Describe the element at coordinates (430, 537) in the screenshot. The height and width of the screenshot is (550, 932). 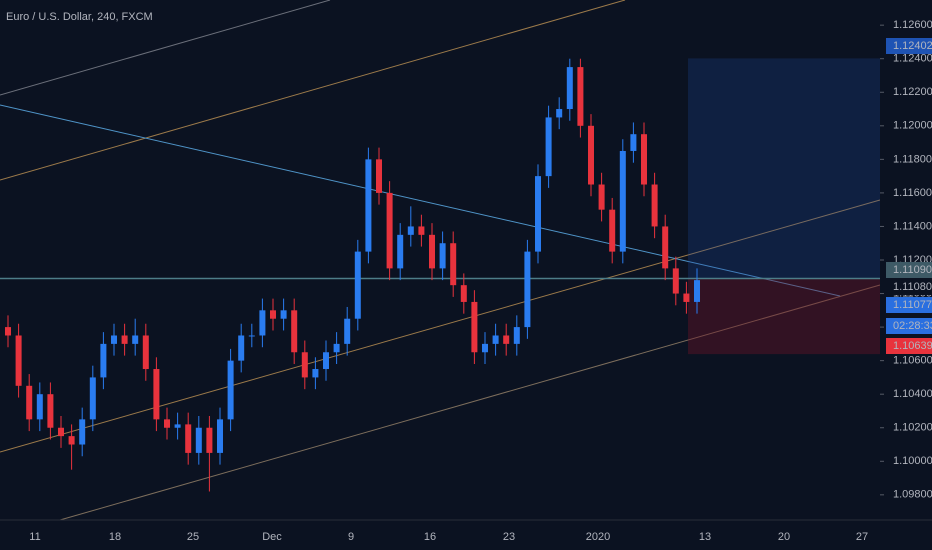
I see `x-tick-label: 16` at that location.